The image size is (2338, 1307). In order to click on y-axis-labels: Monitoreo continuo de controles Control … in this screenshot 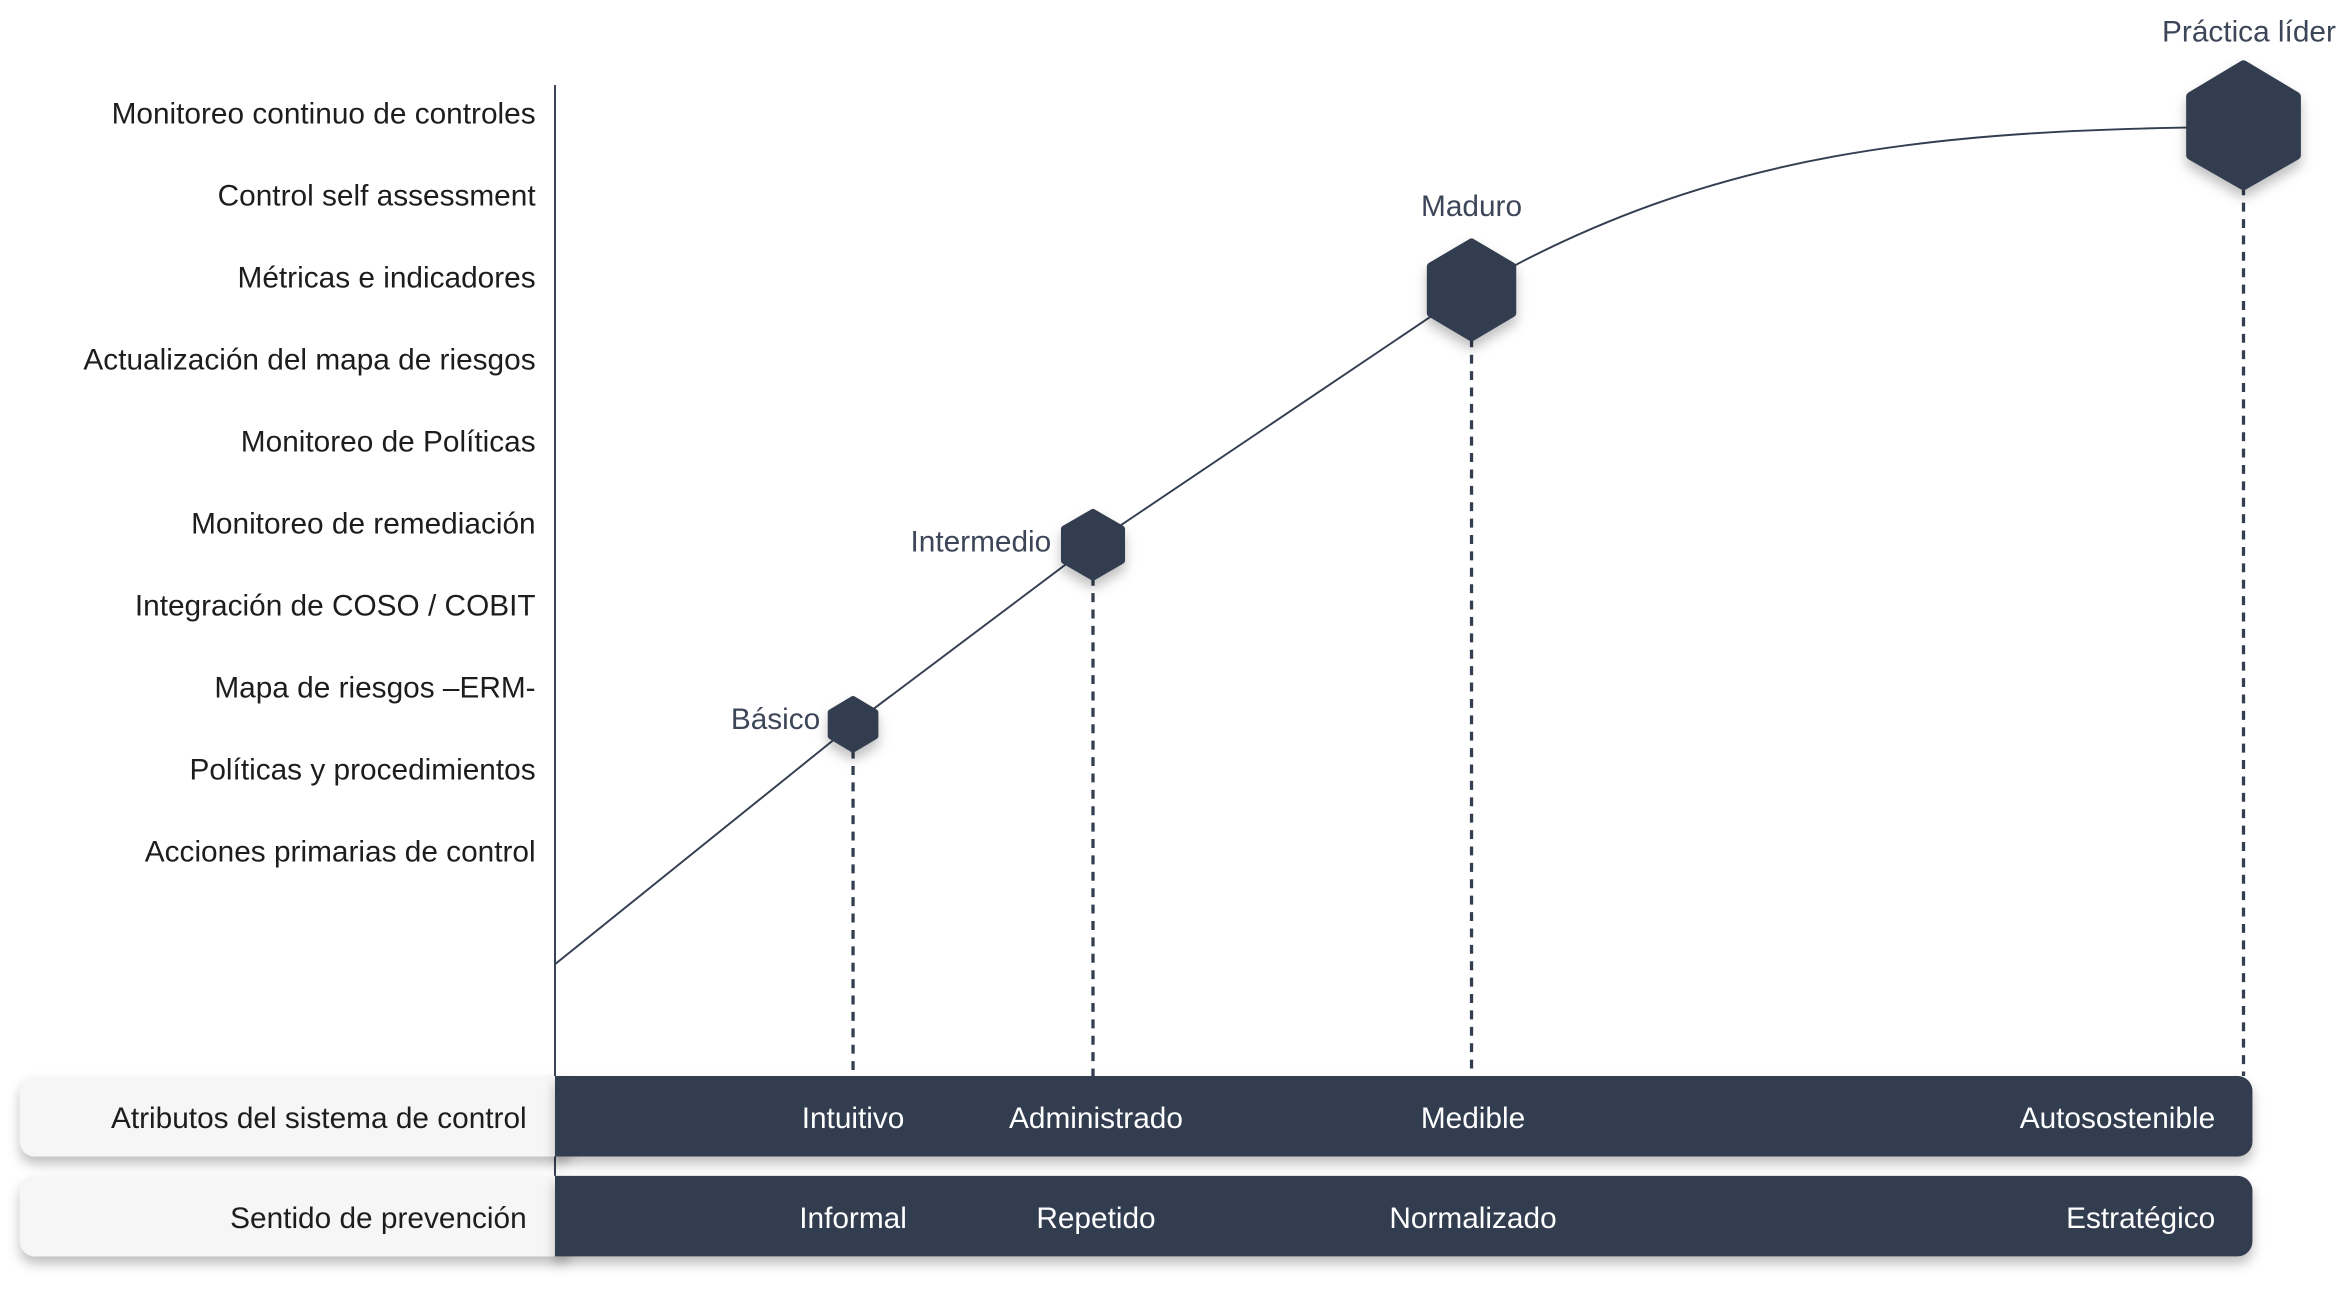, I will do `click(309, 483)`.